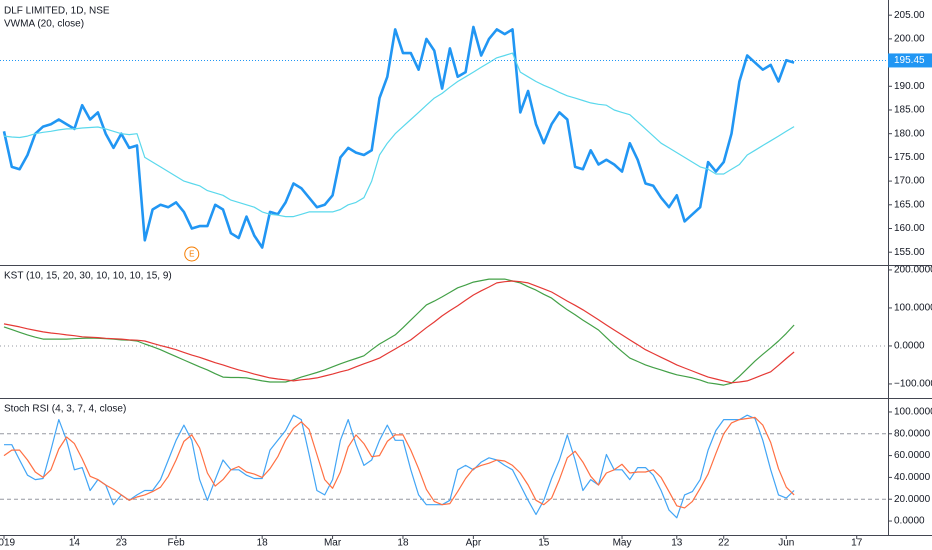 The width and height of the screenshot is (932, 550). I want to click on x-tick-label: 13, so click(677, 543).